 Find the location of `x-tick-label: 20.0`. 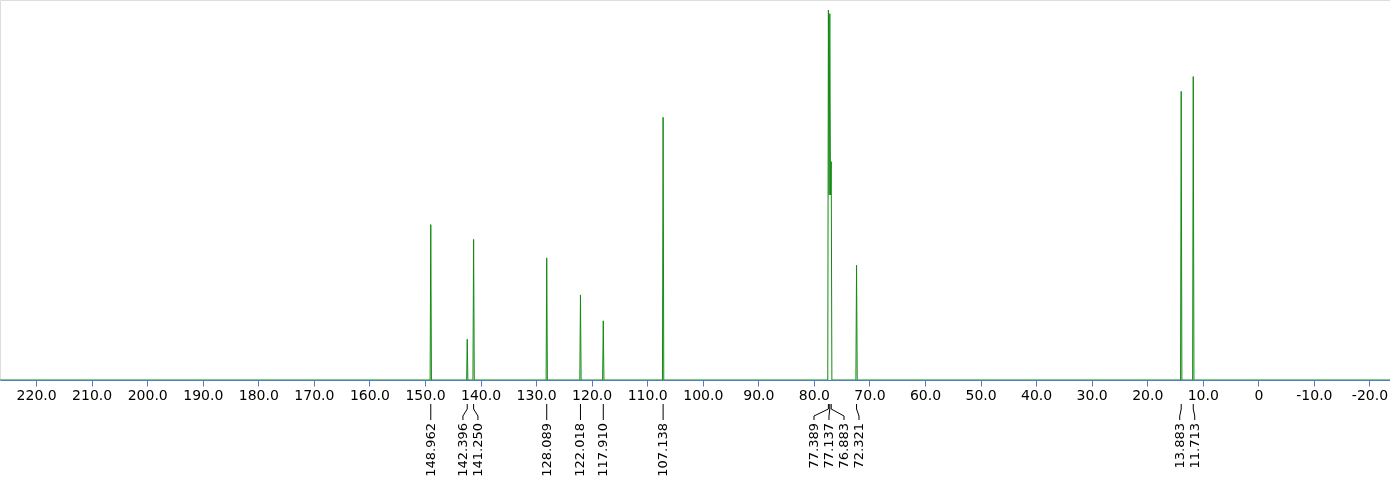

x-tick-label: 20.0 is located at coordinates (1148, 394).